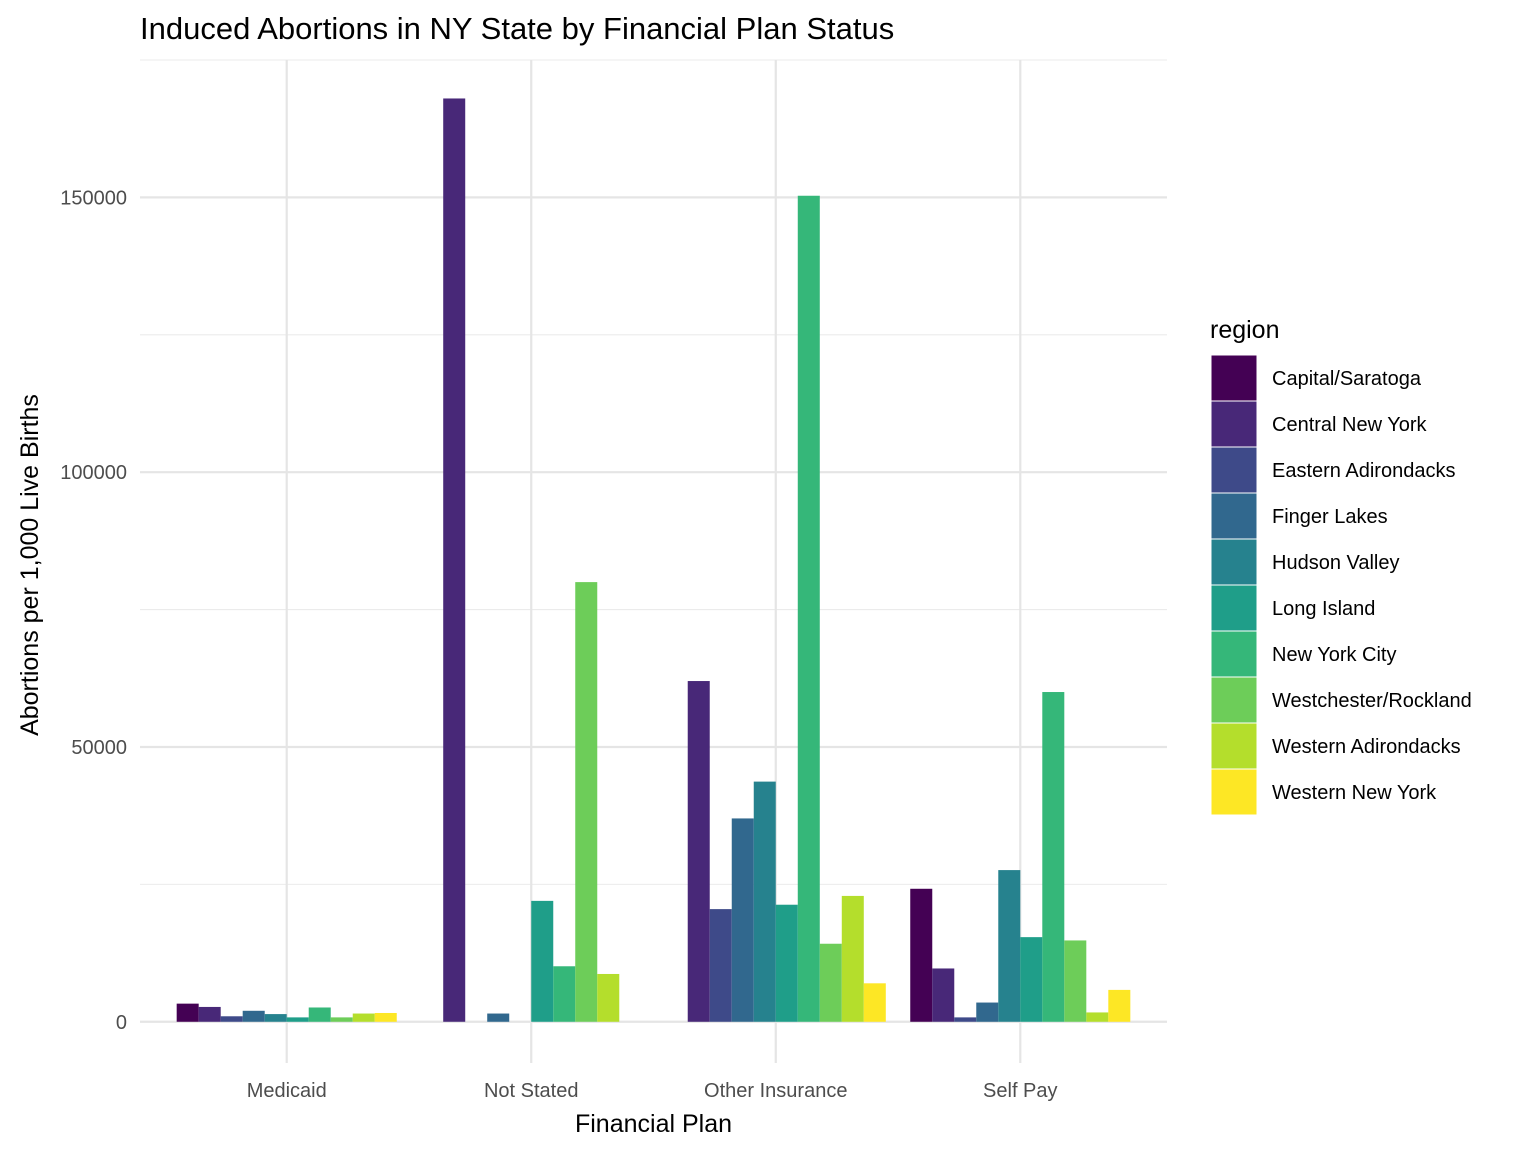  I want to click on legend-title: region, so click(1245, 330).